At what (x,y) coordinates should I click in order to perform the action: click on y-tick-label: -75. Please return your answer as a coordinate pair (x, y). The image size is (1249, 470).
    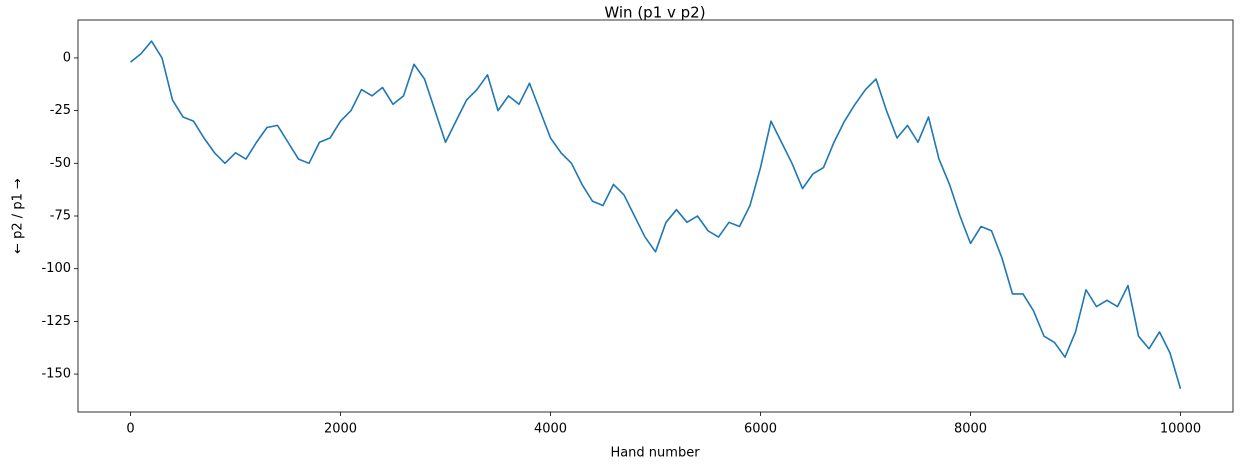
    Looking at the image, I should click on (60, 216).